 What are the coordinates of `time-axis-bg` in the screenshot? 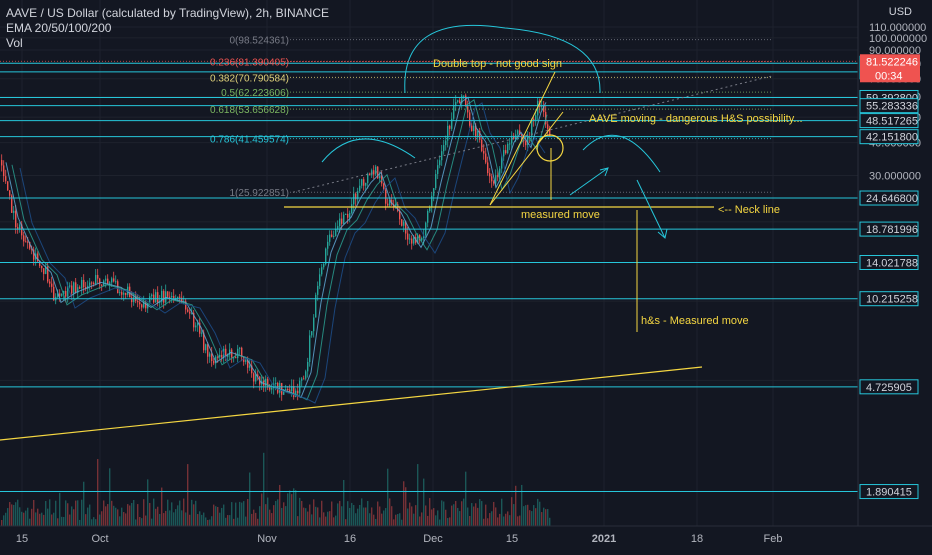 It's located at (466, 538).